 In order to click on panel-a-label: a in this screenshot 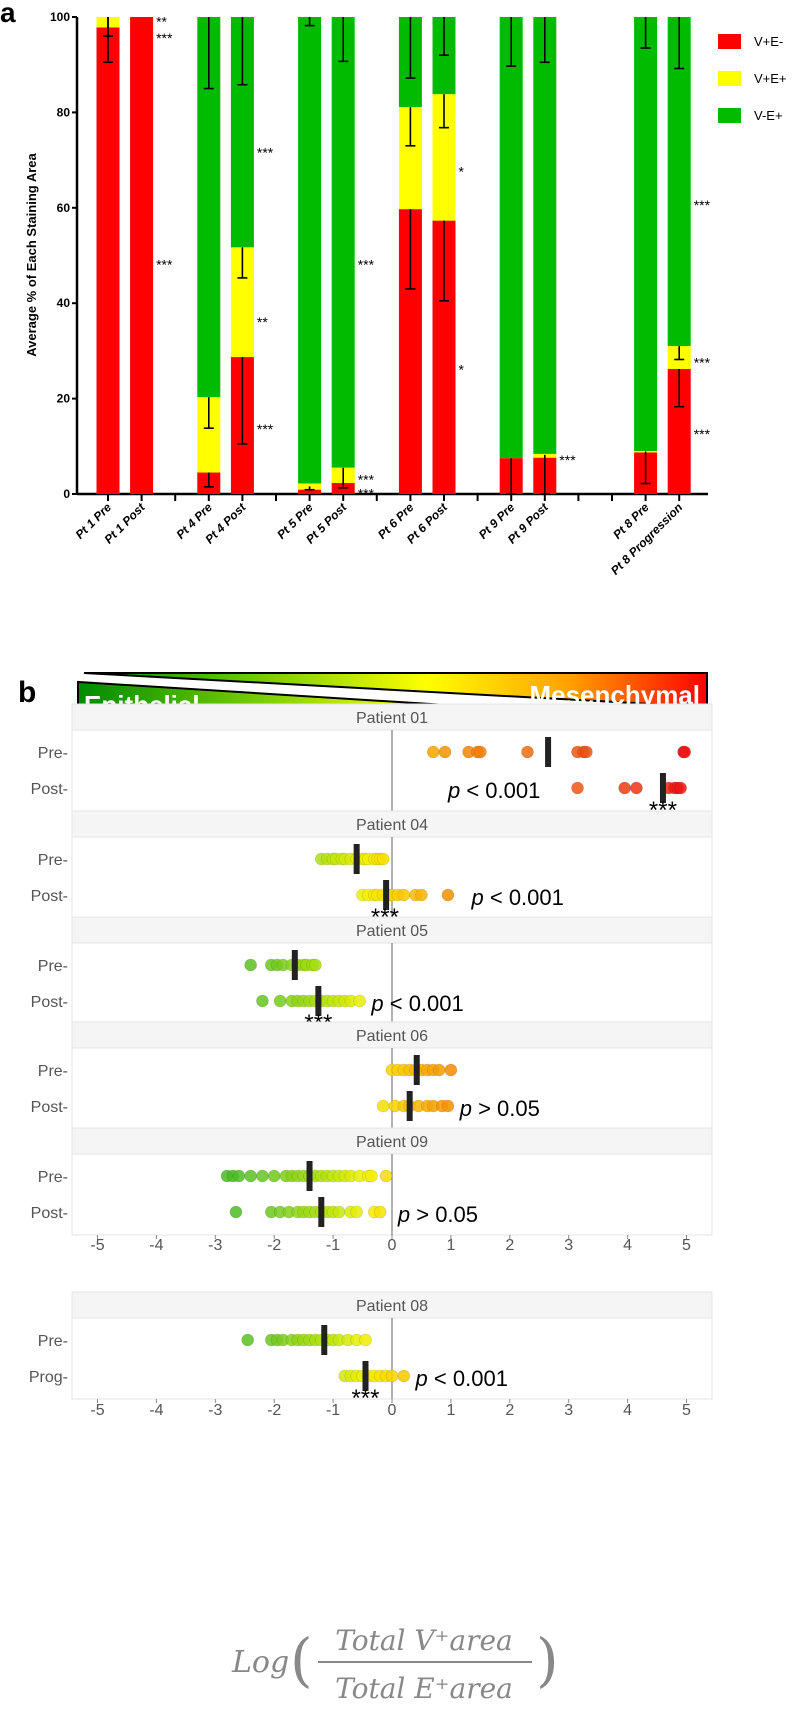, I will do `click(8, 14)`.